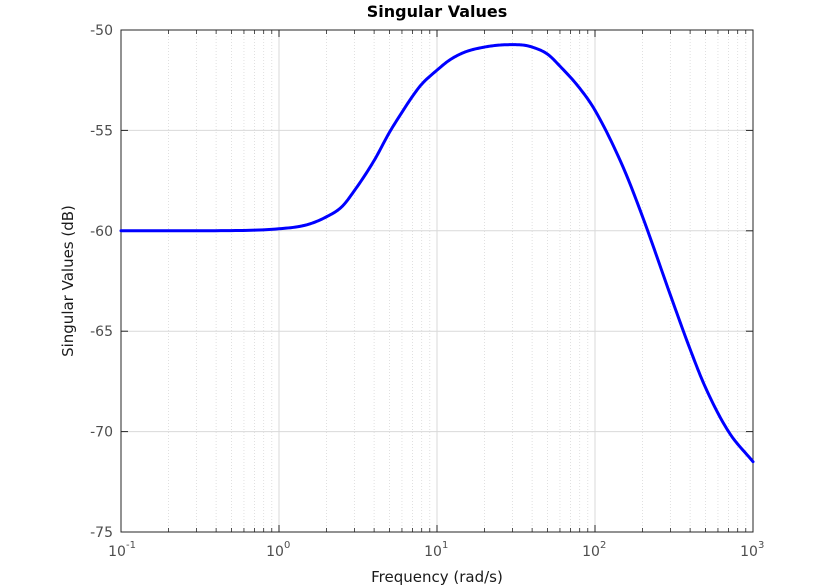 The height and width of the screenshot is (588, 833). Describe the element at coordinates (131, 545) in the screenshot. I see `x-tick-exponent: -1` at that location.